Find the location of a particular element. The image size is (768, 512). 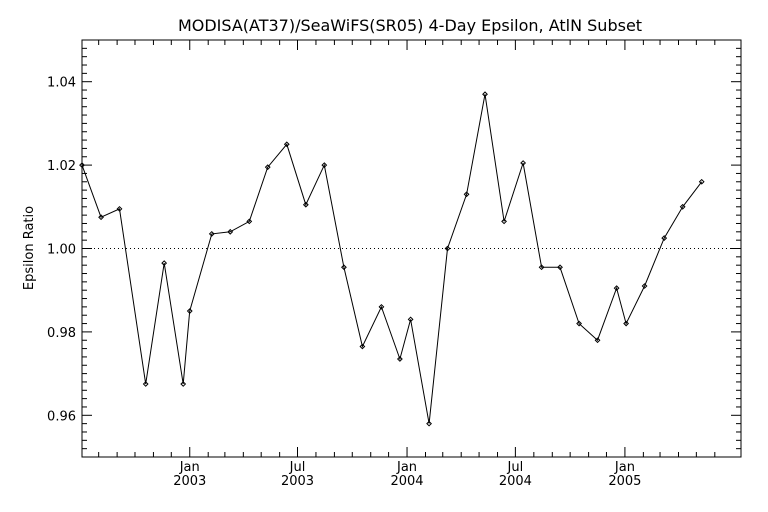

y-tick-label: 1.00 is located at coordinates (61, 250).